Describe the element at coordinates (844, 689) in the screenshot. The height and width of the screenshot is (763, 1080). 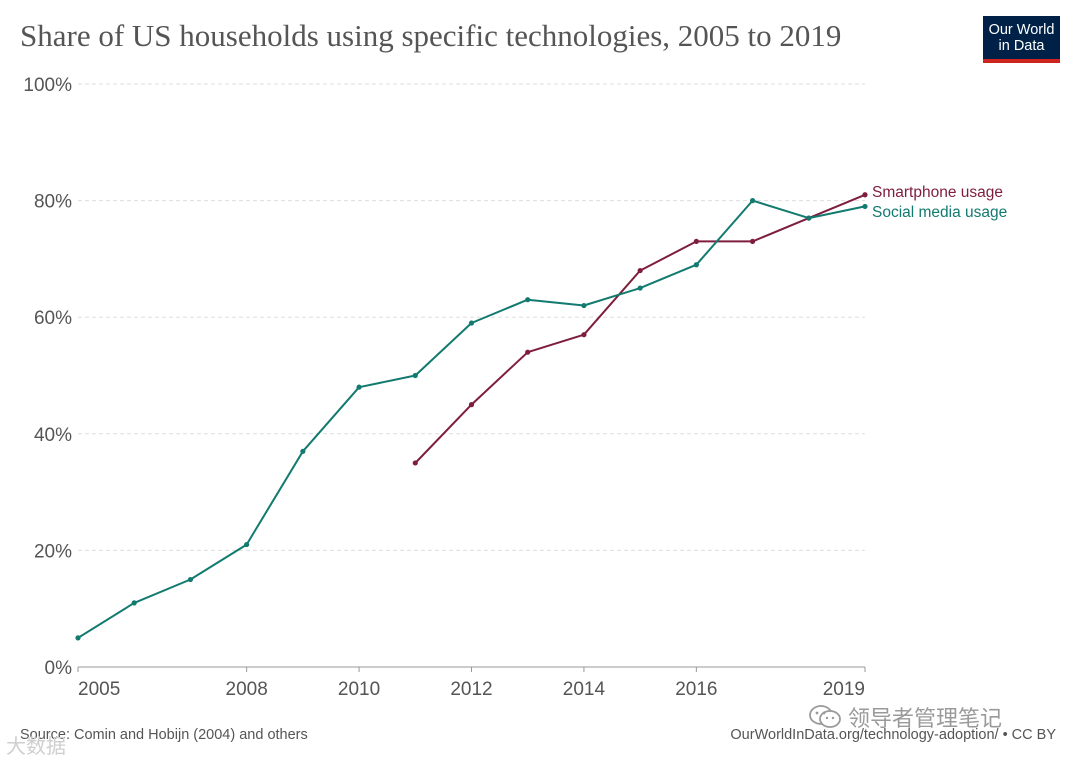
I see `x-tick-label: 2019` at that location.